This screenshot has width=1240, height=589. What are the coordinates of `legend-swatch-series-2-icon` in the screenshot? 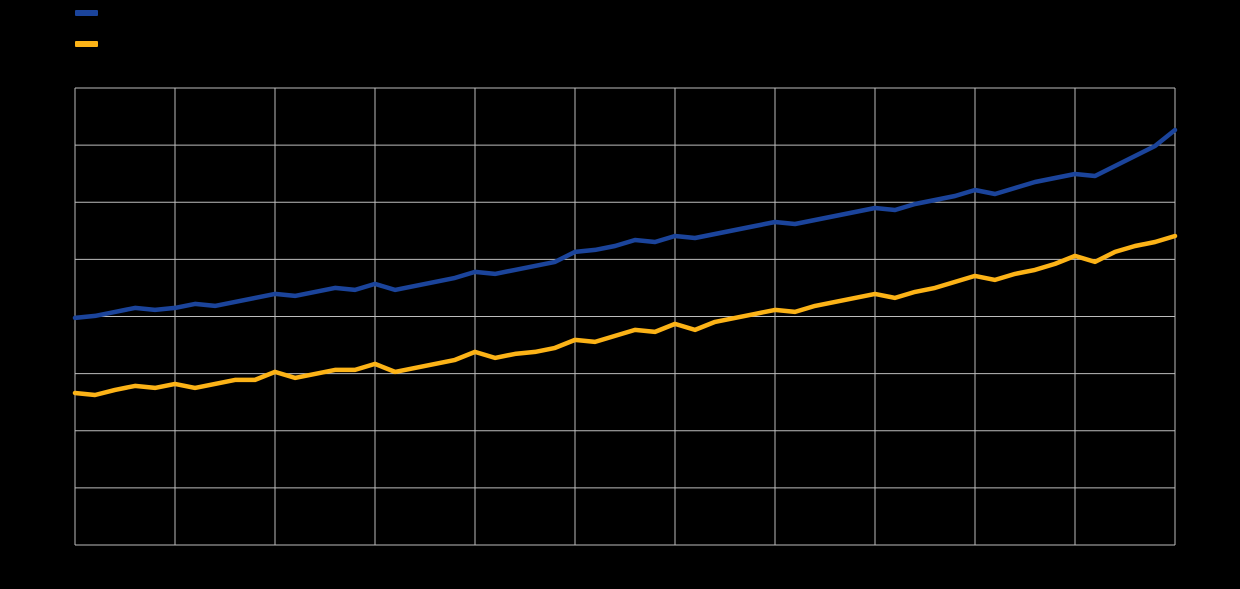 It's located at (86, 44).